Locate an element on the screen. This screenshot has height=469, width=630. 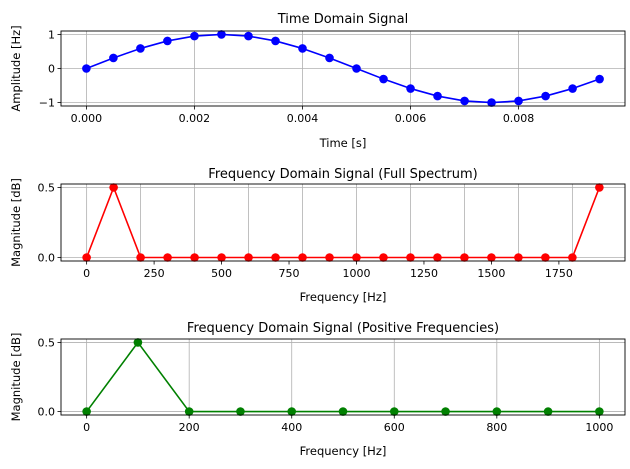
axes-frame is located at coordinates (343, 377).